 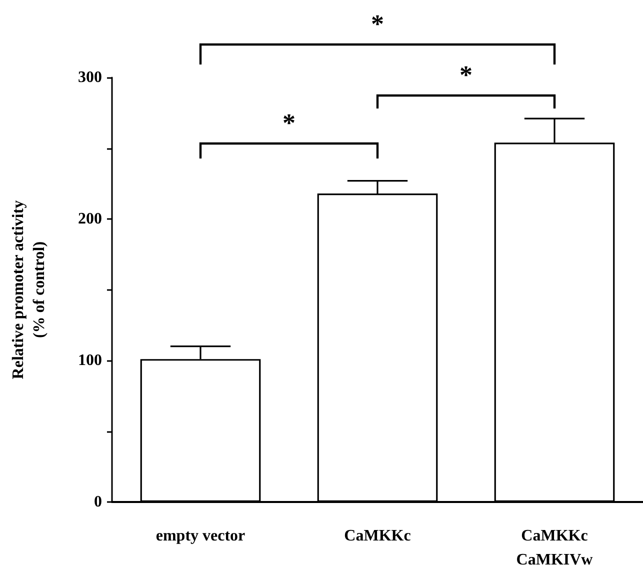 I want to click on y-tick-label: 300, so click(x=90, y=77).